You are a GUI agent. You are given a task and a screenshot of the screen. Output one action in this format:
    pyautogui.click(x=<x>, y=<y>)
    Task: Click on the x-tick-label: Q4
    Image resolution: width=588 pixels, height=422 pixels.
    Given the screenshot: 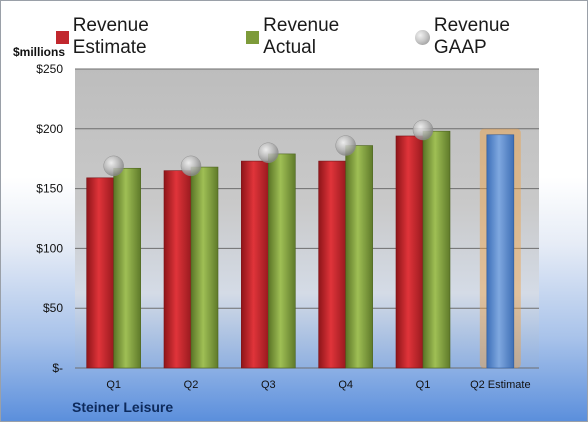 What is the action you would take?
    pyautogui.click(x=345, y=385)
    